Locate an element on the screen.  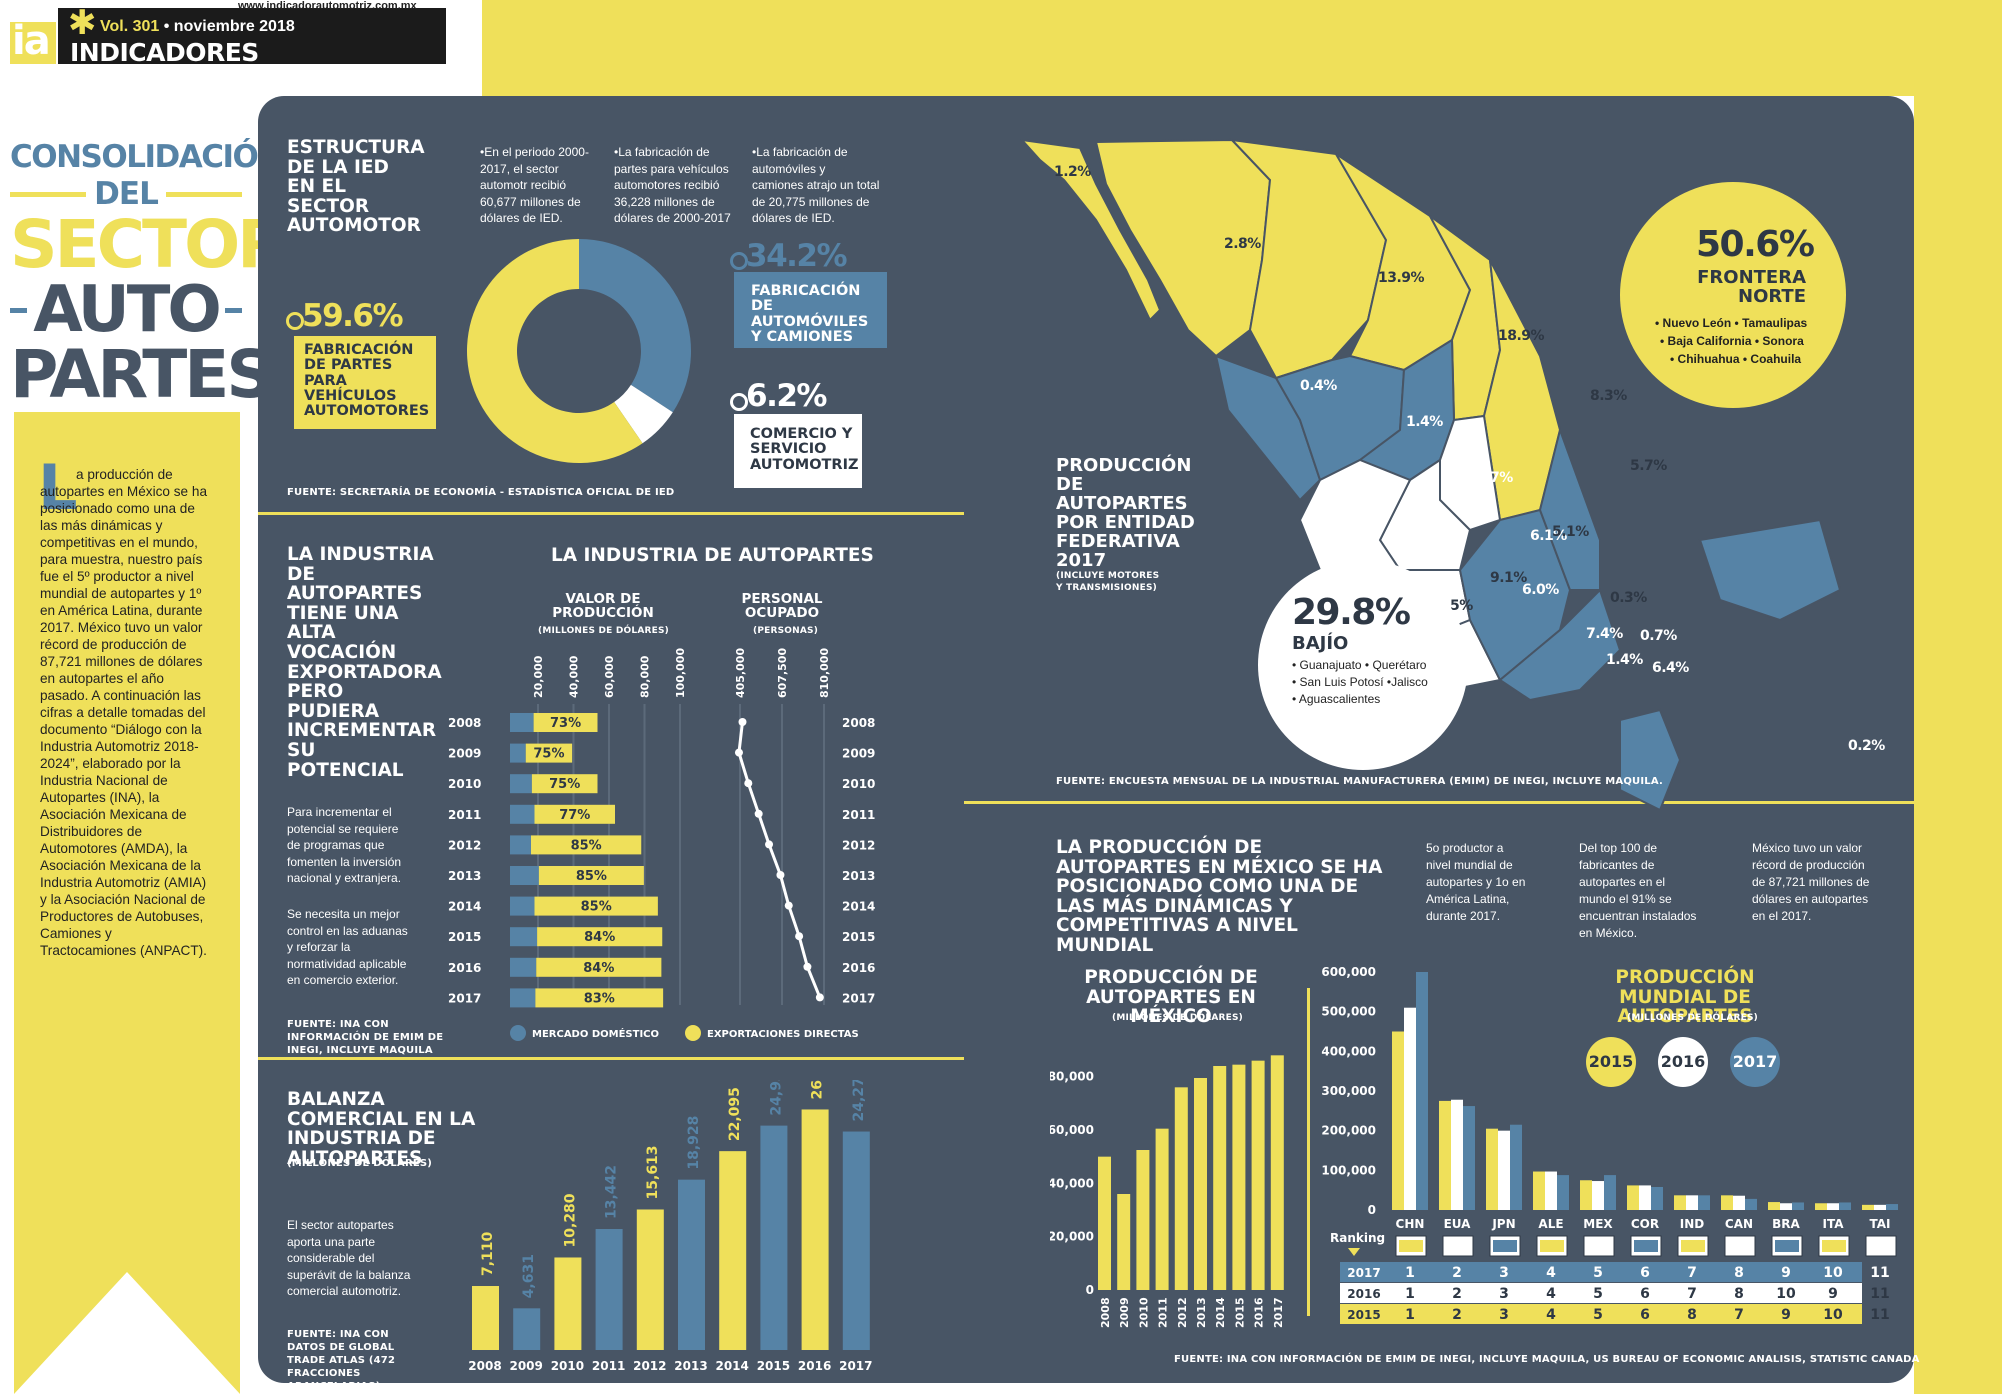
mx-year-label: 2010 is located at coordinates (1143, 1312).